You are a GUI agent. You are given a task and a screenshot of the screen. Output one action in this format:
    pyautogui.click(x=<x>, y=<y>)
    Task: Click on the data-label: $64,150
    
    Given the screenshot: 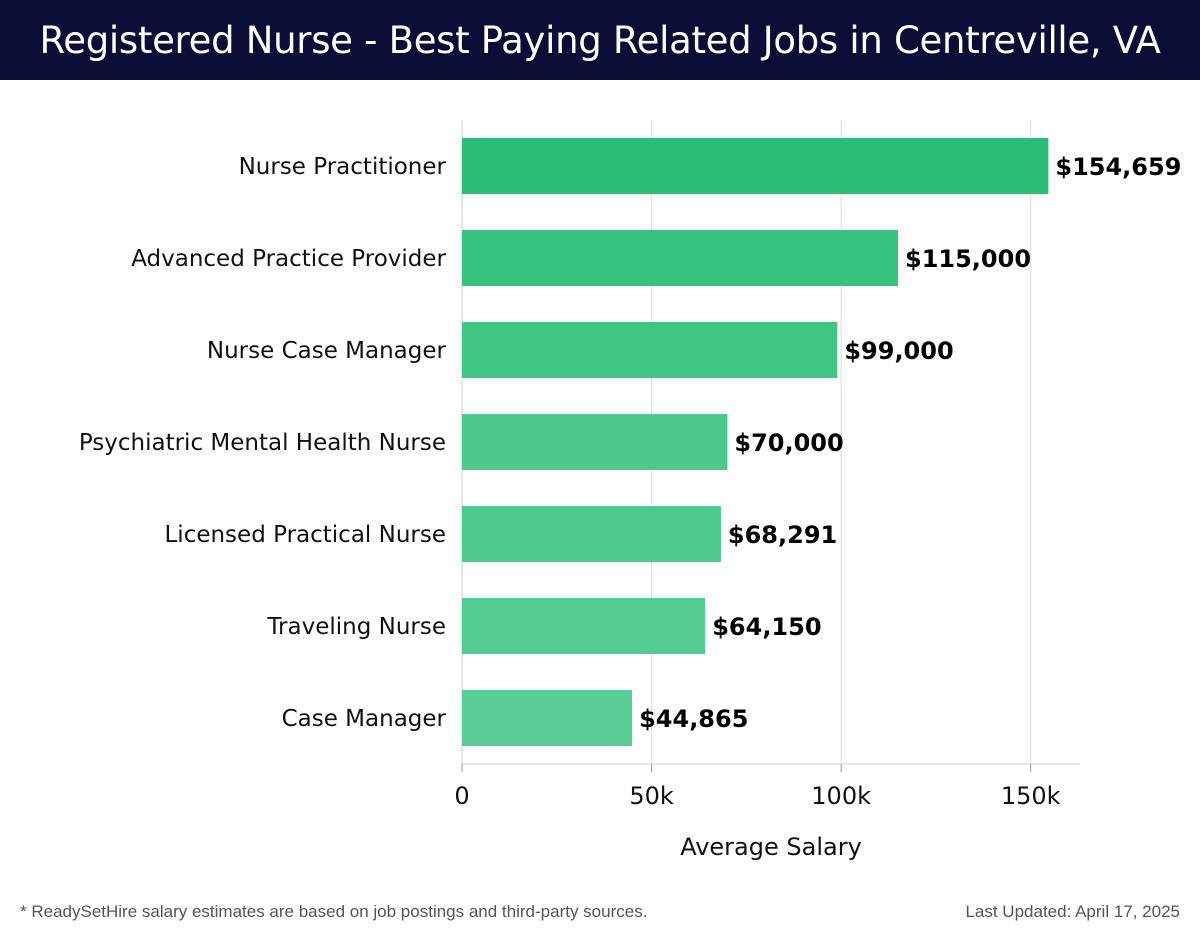 What is the action you would take?
    pyautogui.click(x=766, y=627)
    